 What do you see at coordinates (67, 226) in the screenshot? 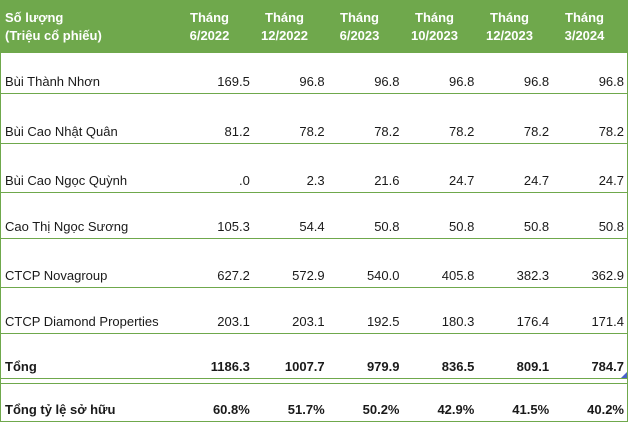
I see `row-label: Cao Thị Ngọc Sương` at bounding box center [67, 226].